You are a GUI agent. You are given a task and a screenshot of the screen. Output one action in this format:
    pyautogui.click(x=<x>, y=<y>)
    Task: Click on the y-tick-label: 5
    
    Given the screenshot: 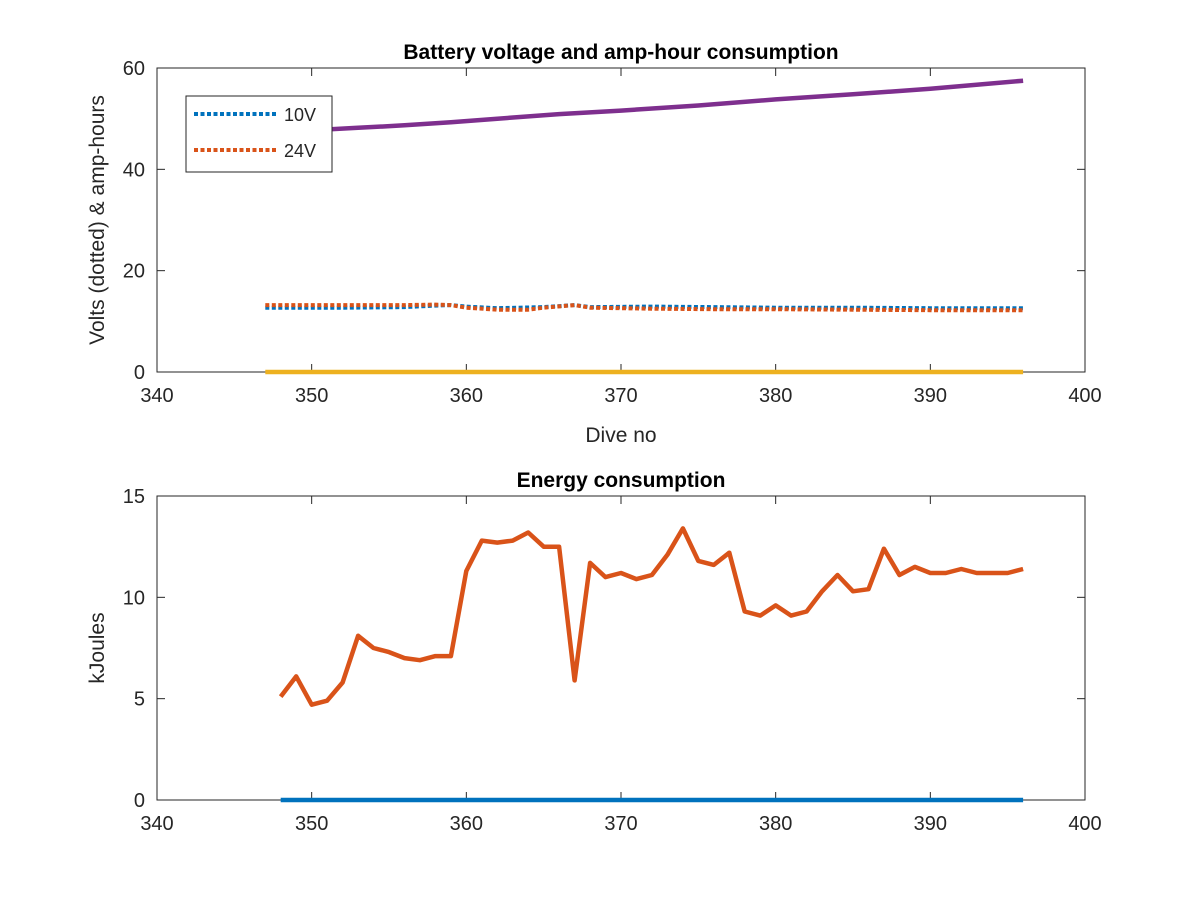 What is the action you would take?
    pyautogui.click(x=139, y=700)
    